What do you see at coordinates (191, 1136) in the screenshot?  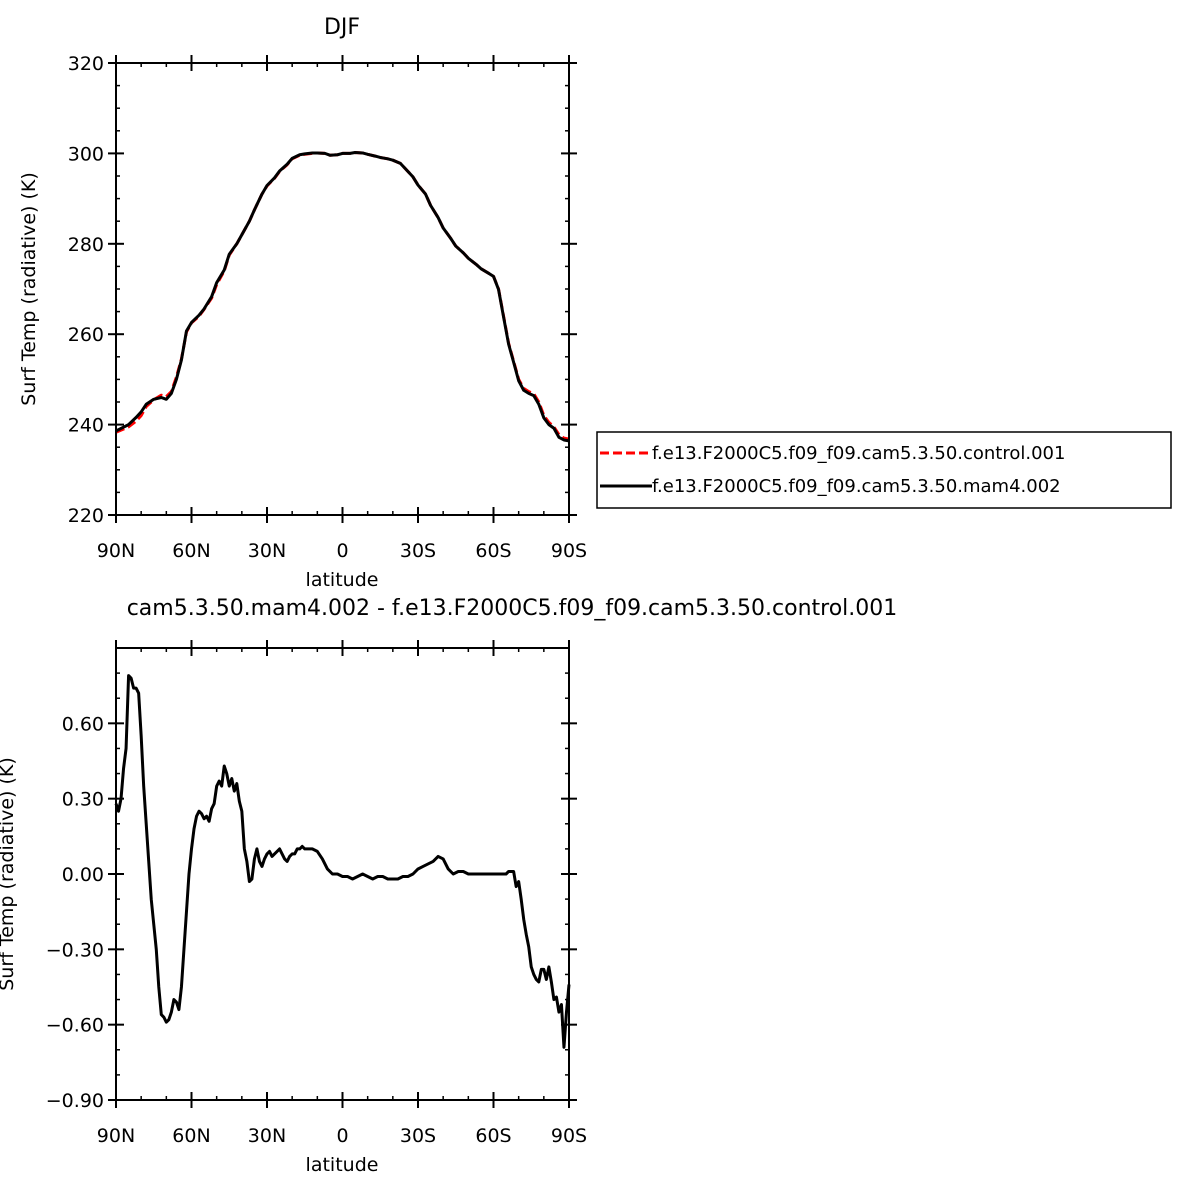 I see `bottom-xtick-label-1: 60N` at bounding box center [191, 1136].